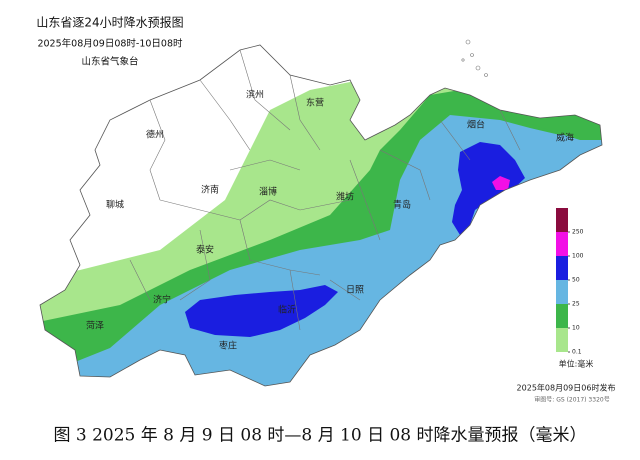 This screenshot has height=460, width=640. I want to click on city-label: 泰安, so click(205, 250).